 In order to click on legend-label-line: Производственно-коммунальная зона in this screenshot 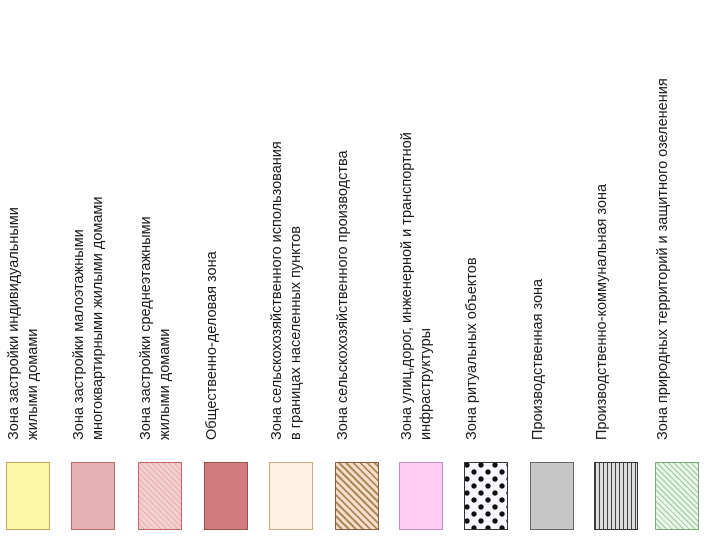, I will do `click(602, 311)`.